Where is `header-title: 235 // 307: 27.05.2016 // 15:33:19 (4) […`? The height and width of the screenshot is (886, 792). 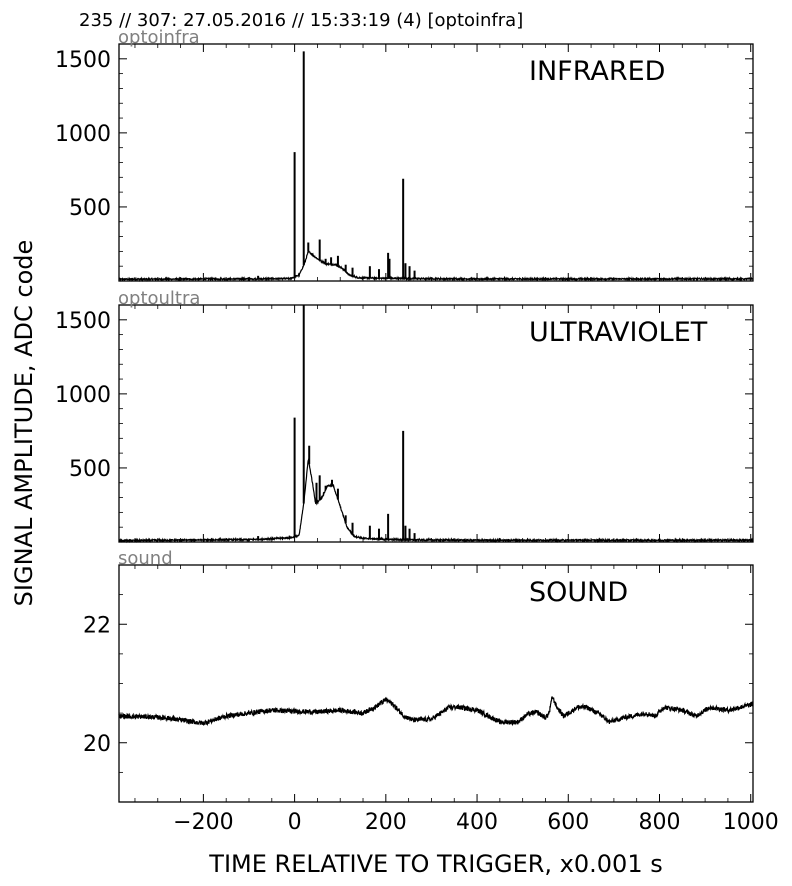 header-title: 235 // 307: 27.05.2016 // 15:33:19 (4) [… is located at coordinates (301, 20).